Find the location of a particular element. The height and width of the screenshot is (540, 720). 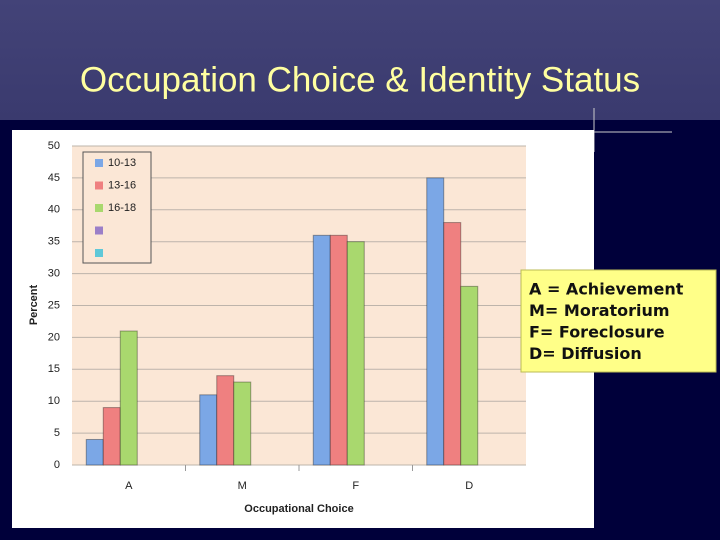

y-tick-label: 50 is located at coordinates (54, 146).